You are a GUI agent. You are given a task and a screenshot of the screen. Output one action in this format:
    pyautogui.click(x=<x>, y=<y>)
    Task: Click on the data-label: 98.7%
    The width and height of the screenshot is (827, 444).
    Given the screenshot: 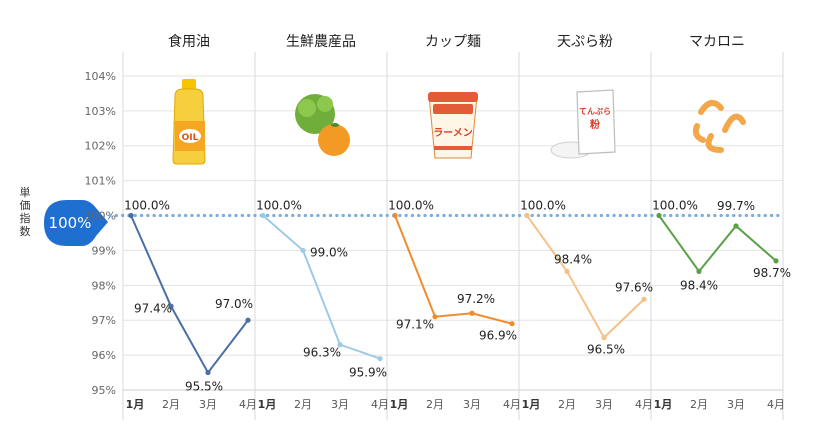 What is the action you would take?
    pyautogui.click(x=772, y=273)
    